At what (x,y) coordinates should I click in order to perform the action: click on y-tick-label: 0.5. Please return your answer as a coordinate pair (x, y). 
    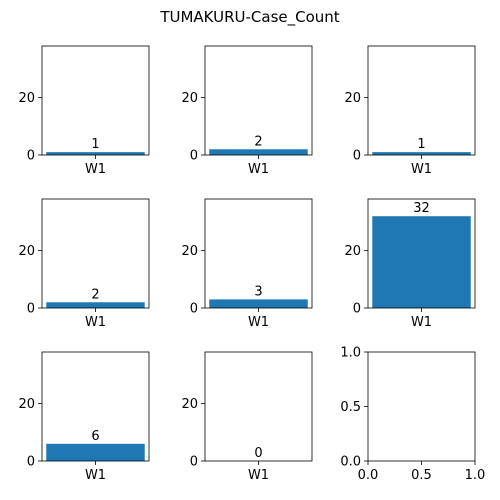
    Looking at the image, I should click on (350, 407).